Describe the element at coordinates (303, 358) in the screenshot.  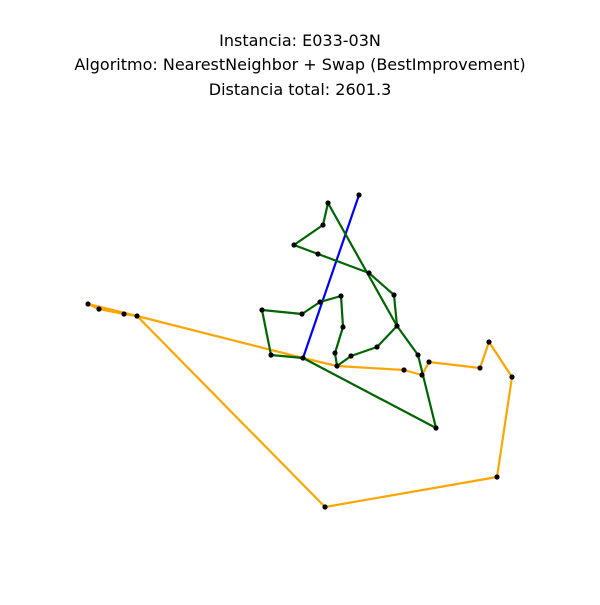
I see `depot-node` at that location.